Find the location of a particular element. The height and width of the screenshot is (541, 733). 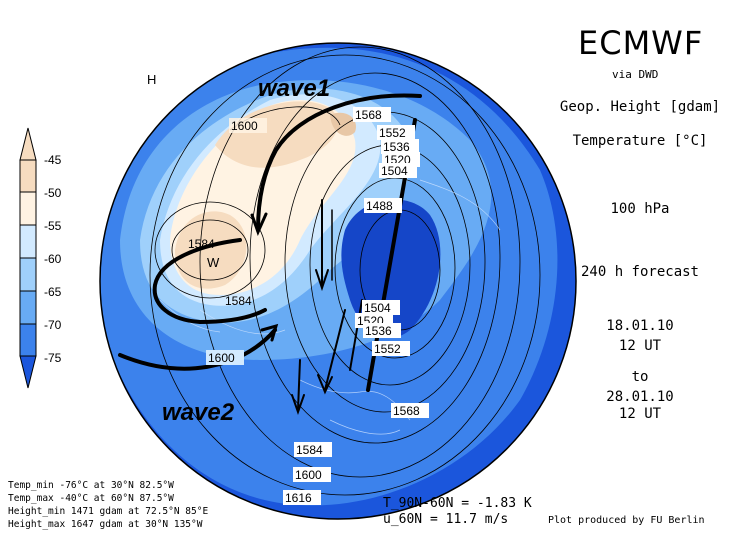

stat-temp-min: Temp_min -76°C at 30°N 82.5°W is located at coordinates (91, 485).